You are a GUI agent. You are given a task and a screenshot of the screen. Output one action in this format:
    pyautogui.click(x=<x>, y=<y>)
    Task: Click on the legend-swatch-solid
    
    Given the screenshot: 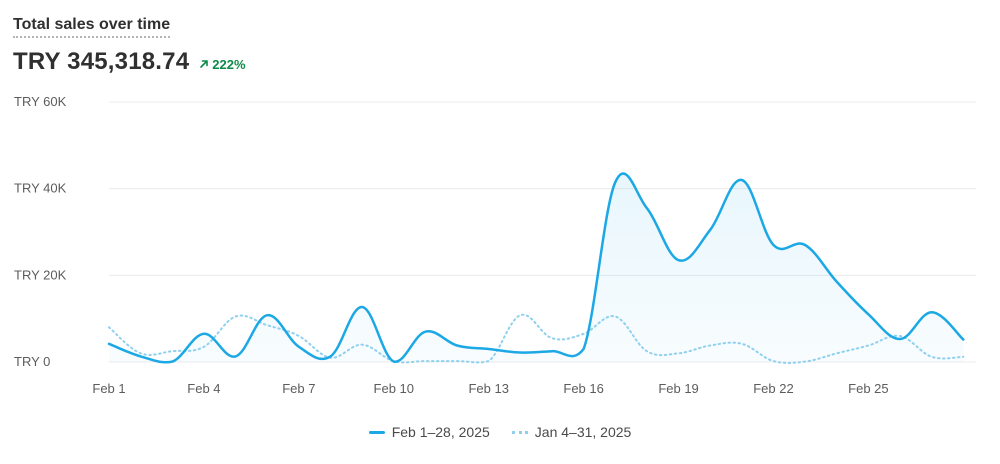 What is the action you would take?
    pyautogui.click(x=376, y=432)
    